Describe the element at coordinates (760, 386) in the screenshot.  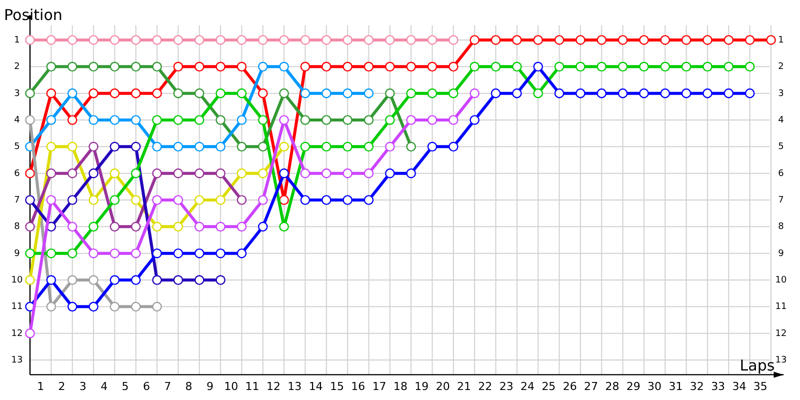
I see `x-tick-label: 35` at that location.